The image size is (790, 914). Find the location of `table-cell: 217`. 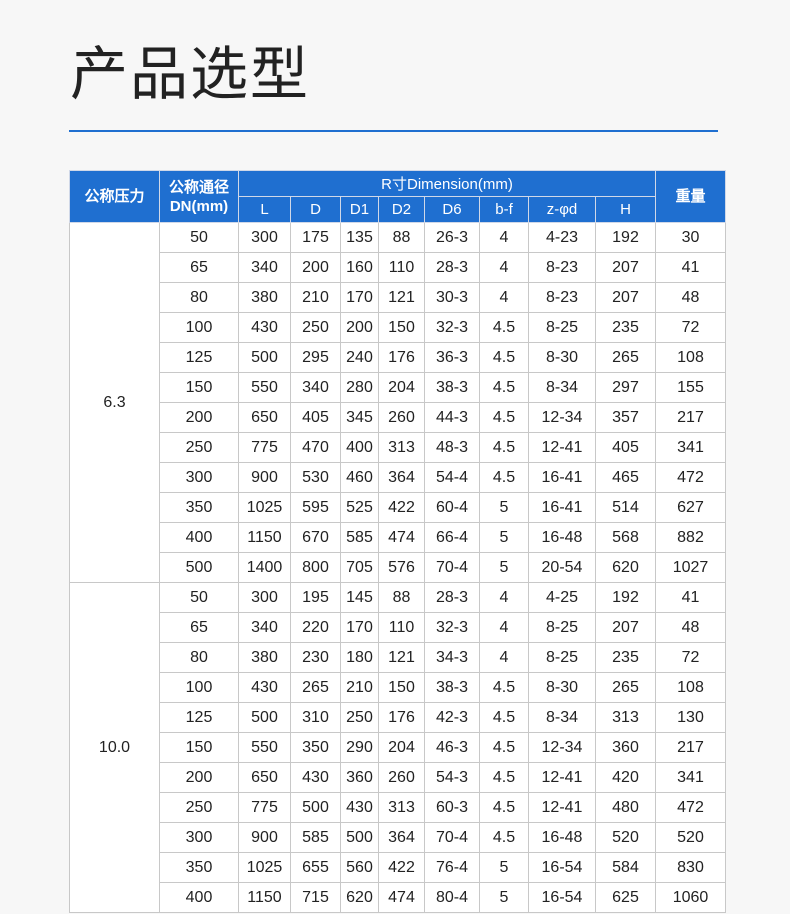

table-cell: 217 is located at coordinates (690, 747).